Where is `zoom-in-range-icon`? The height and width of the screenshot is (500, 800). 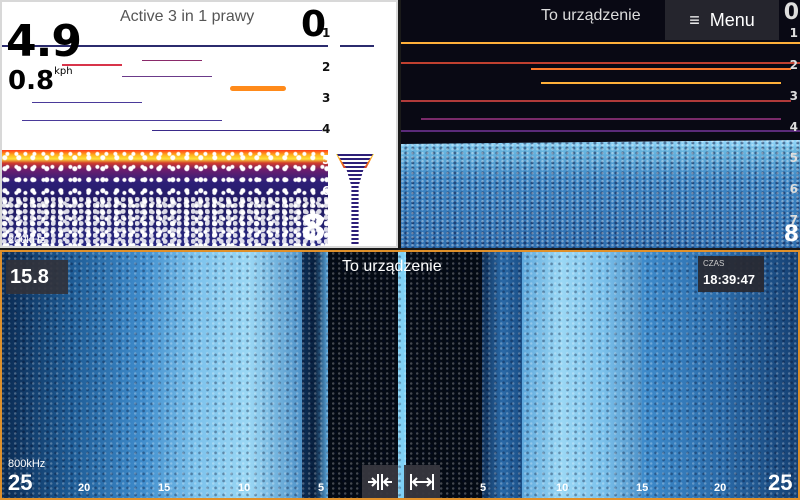 zoom-in-range-icon is located at coordinates (380, 482).